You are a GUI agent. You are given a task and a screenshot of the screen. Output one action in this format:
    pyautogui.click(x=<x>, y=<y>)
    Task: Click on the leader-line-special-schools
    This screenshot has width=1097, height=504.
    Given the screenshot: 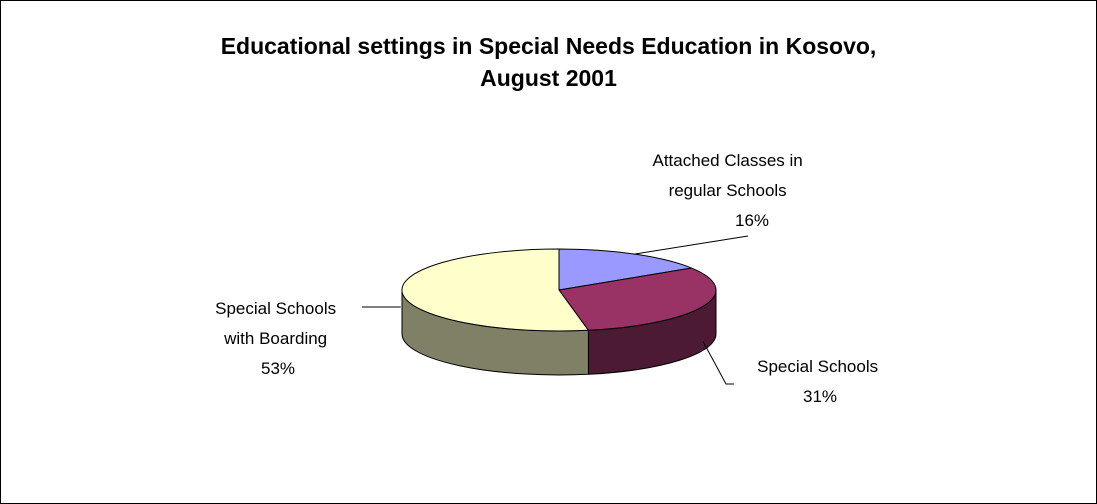 What is the action you would take?
    pyautogui.click(x=718, y=363)
    